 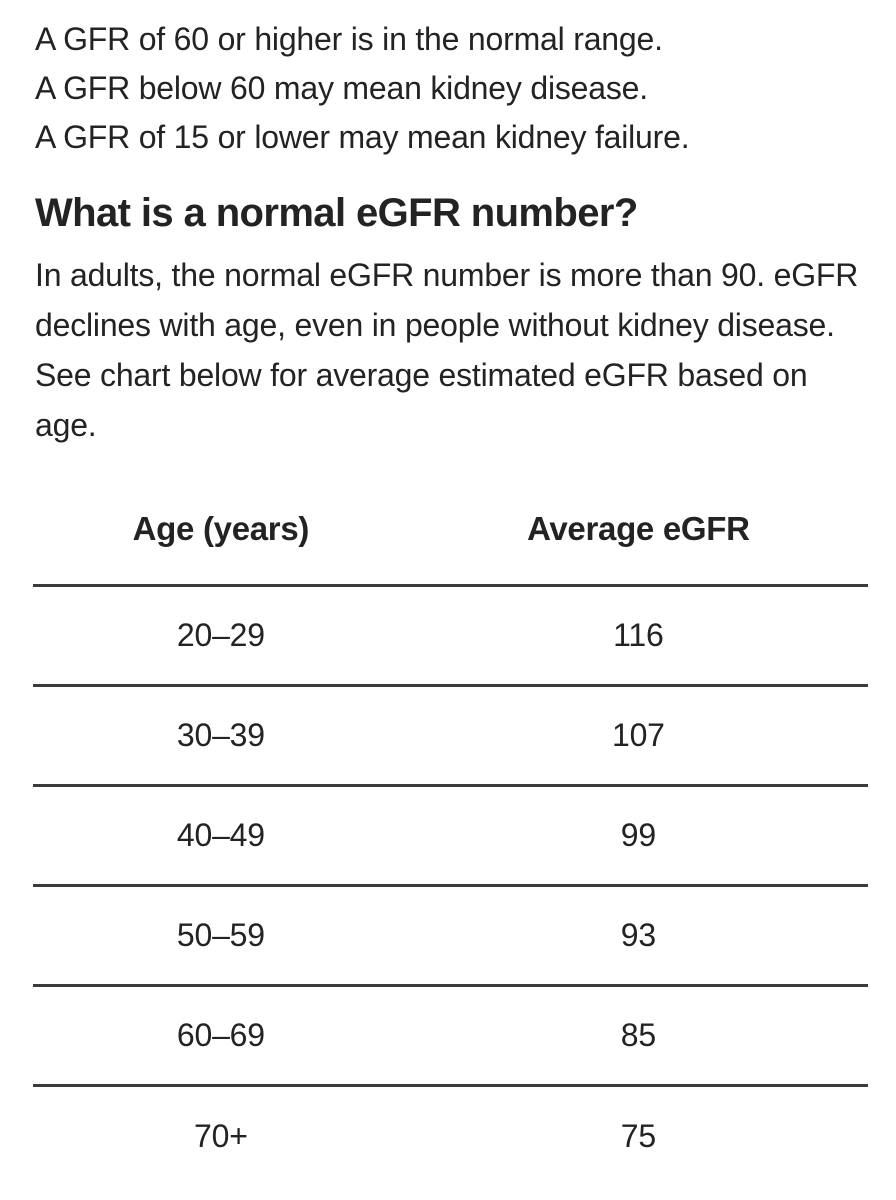 I want to click on section-heading: What is a normal eGFR number?, so click(x=336, y=213).